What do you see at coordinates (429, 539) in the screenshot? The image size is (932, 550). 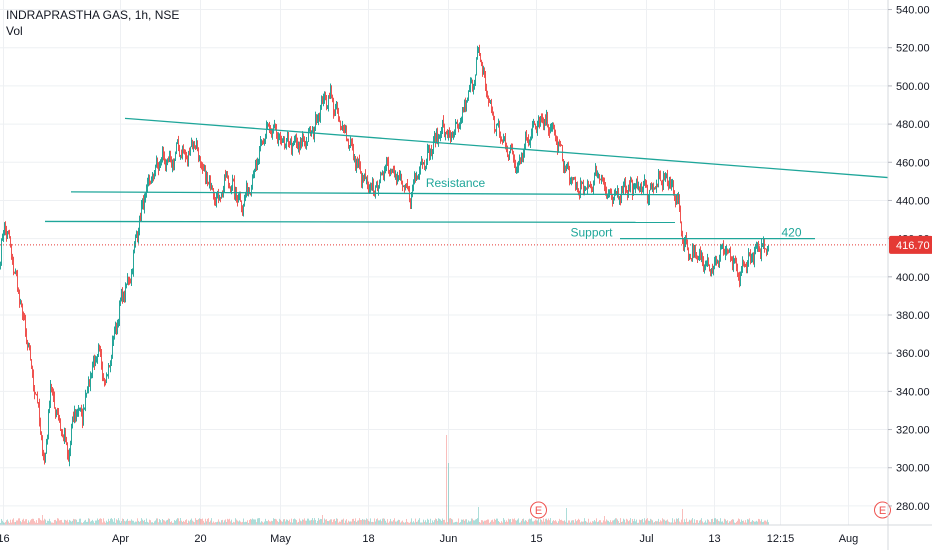 I see `time-axis: 16 Apr 20 May 18 Jun 15 Jul 13 12:15 Aug` at bounding box center [429, 539].